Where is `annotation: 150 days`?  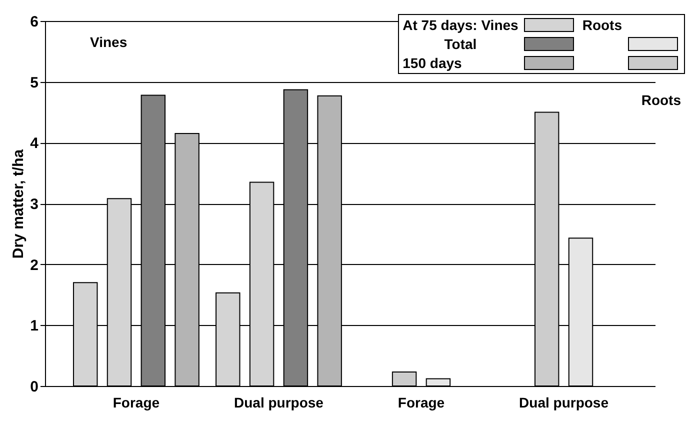
annotation: 150 days is located at coordinates (432, 63).